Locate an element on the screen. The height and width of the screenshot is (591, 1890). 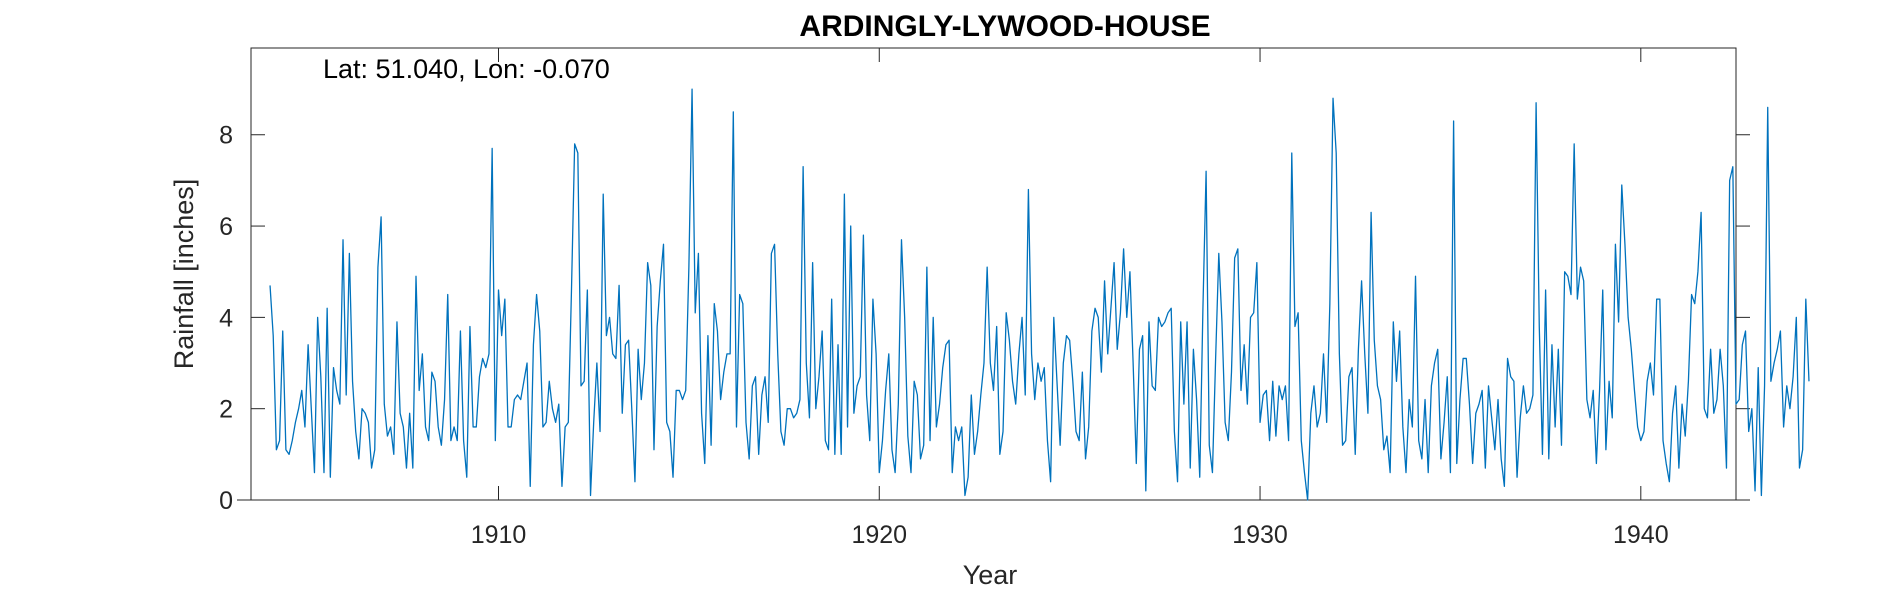
x-tick-label: 1940 is located at coordinates (1641, 535).